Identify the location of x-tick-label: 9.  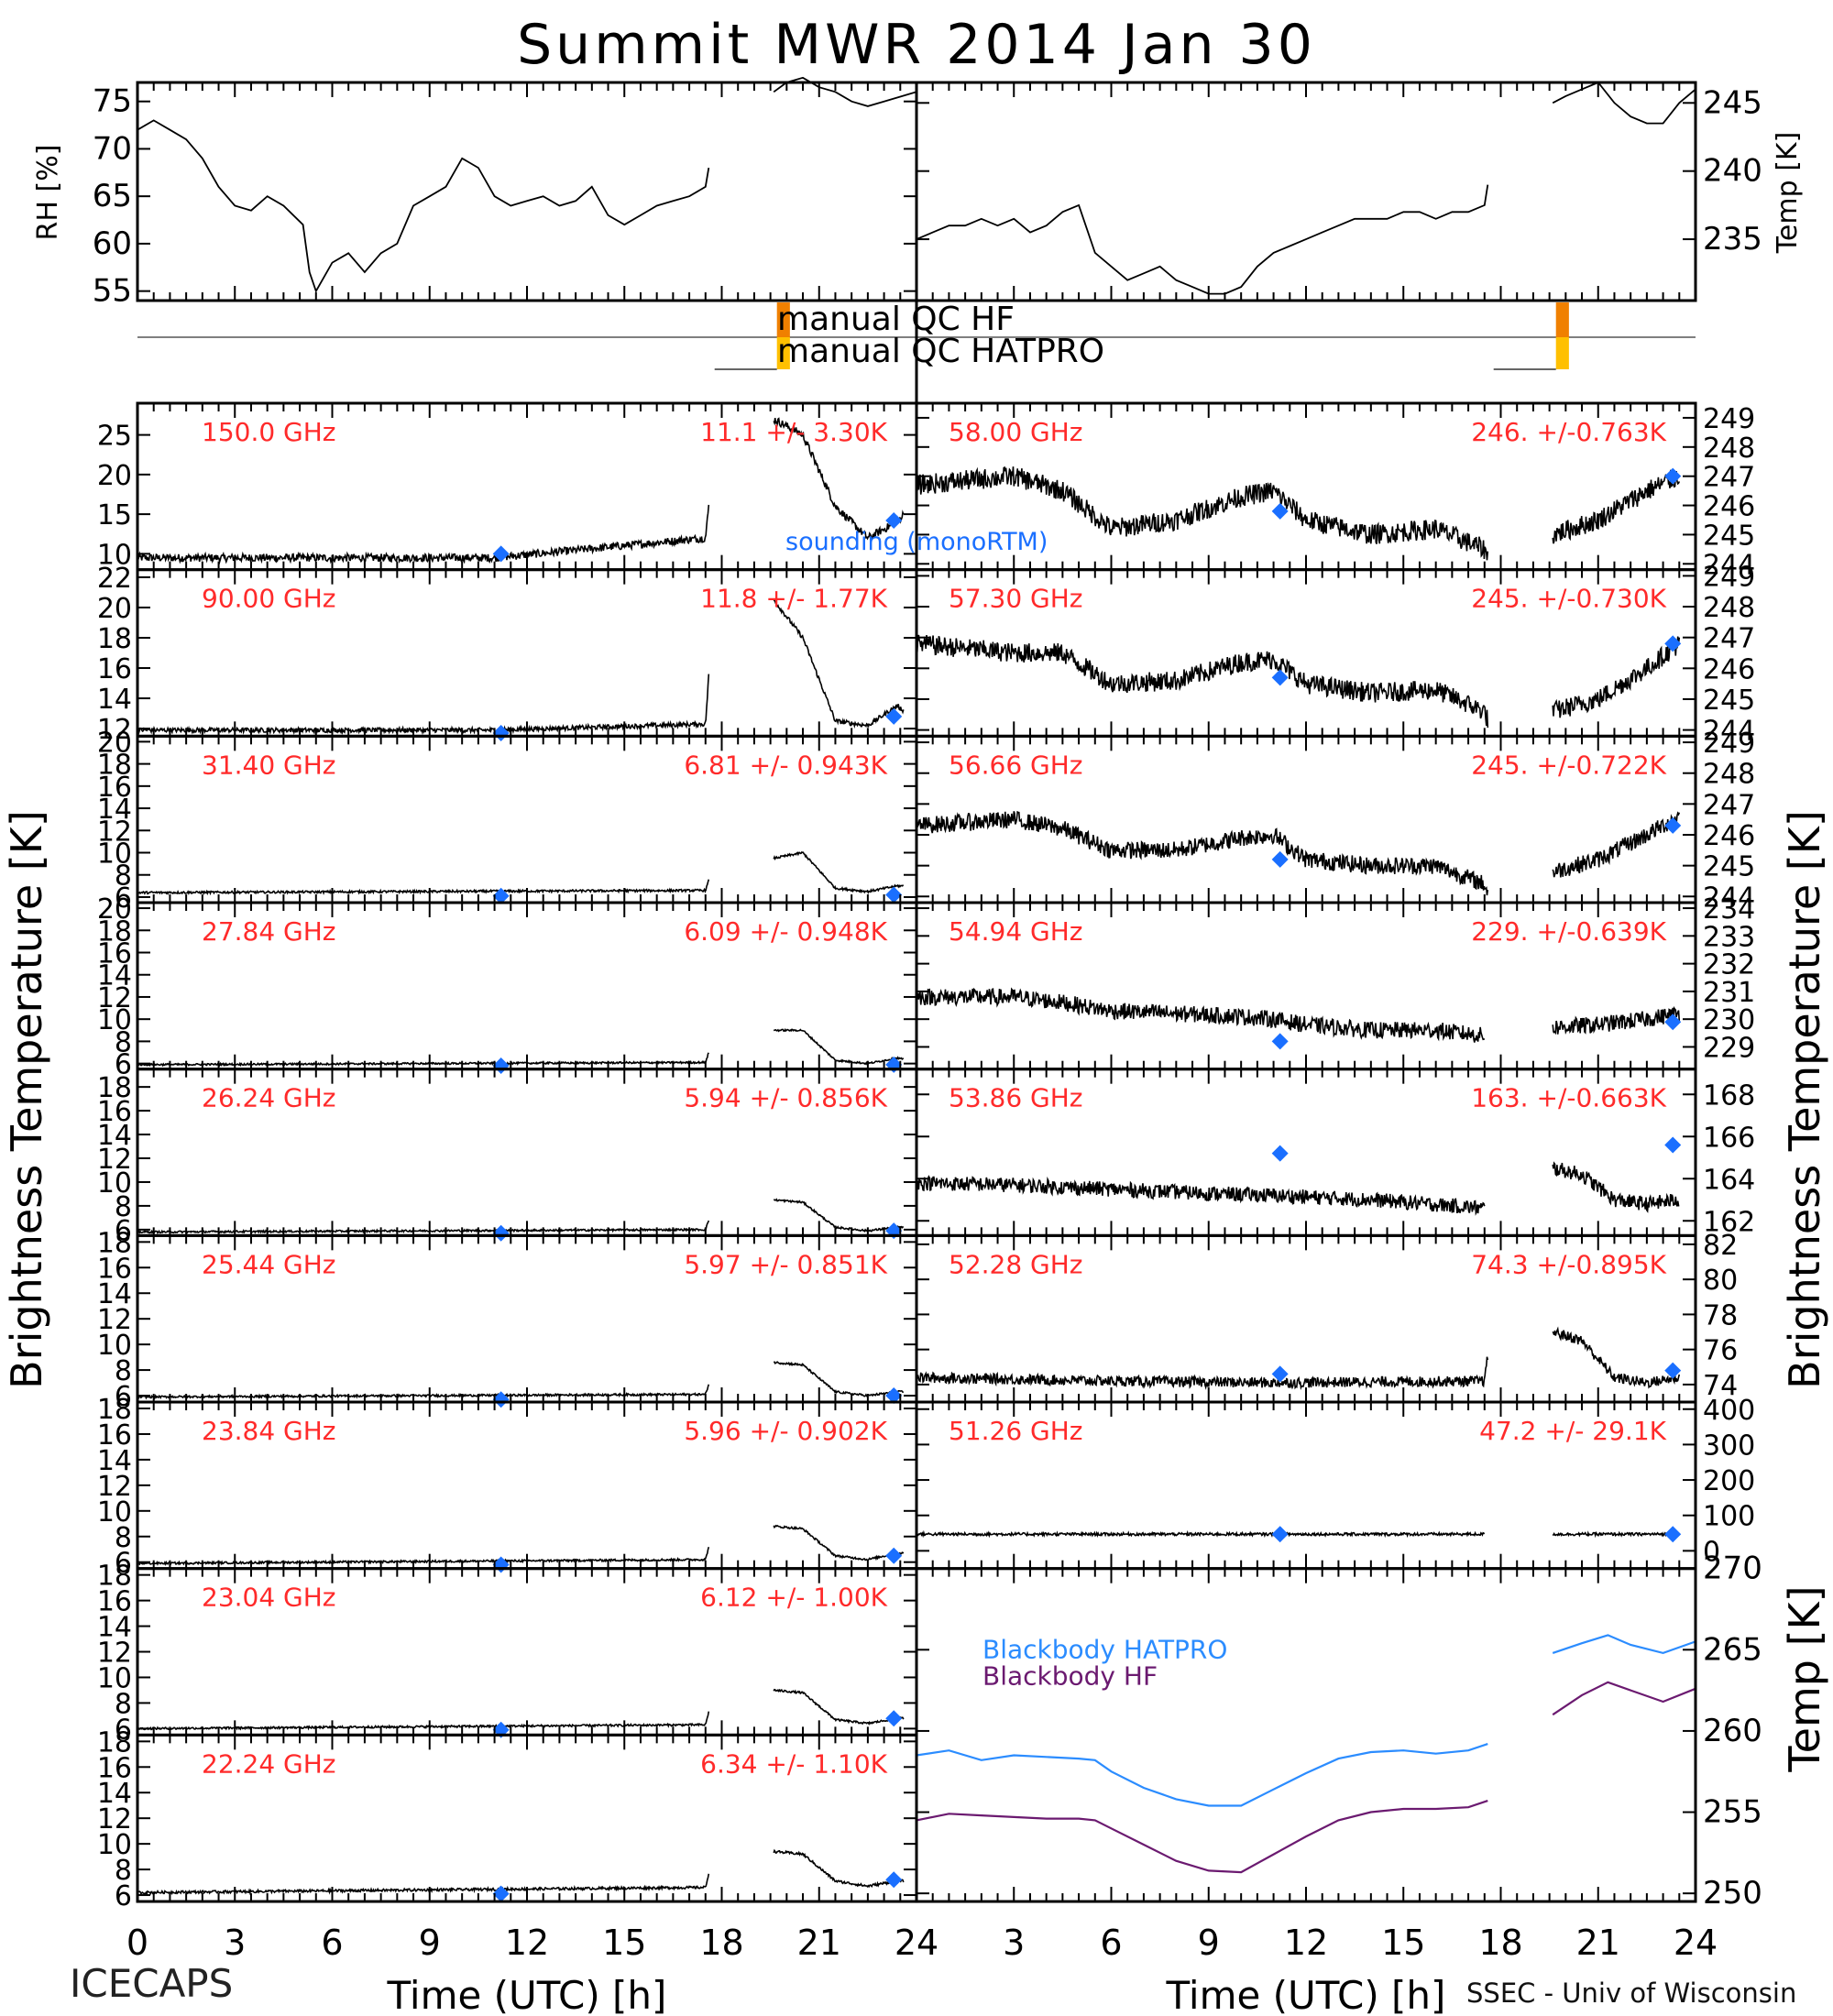
(1209, 1943).